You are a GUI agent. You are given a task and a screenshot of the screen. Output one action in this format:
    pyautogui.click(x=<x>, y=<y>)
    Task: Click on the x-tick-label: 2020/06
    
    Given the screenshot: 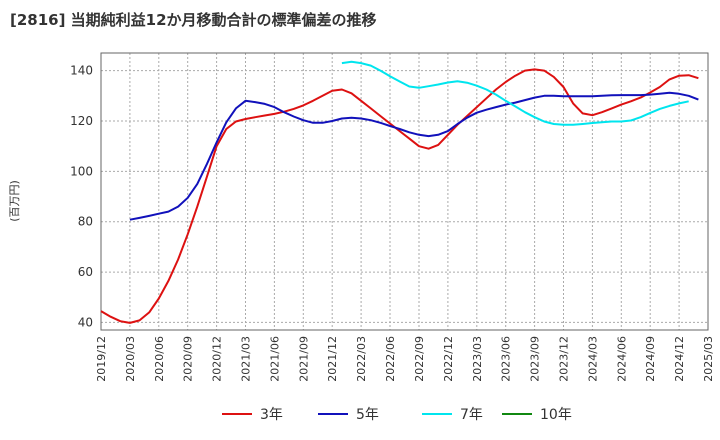 What is the action you would take?
    pyautogui.click(x=159, y=359)
    